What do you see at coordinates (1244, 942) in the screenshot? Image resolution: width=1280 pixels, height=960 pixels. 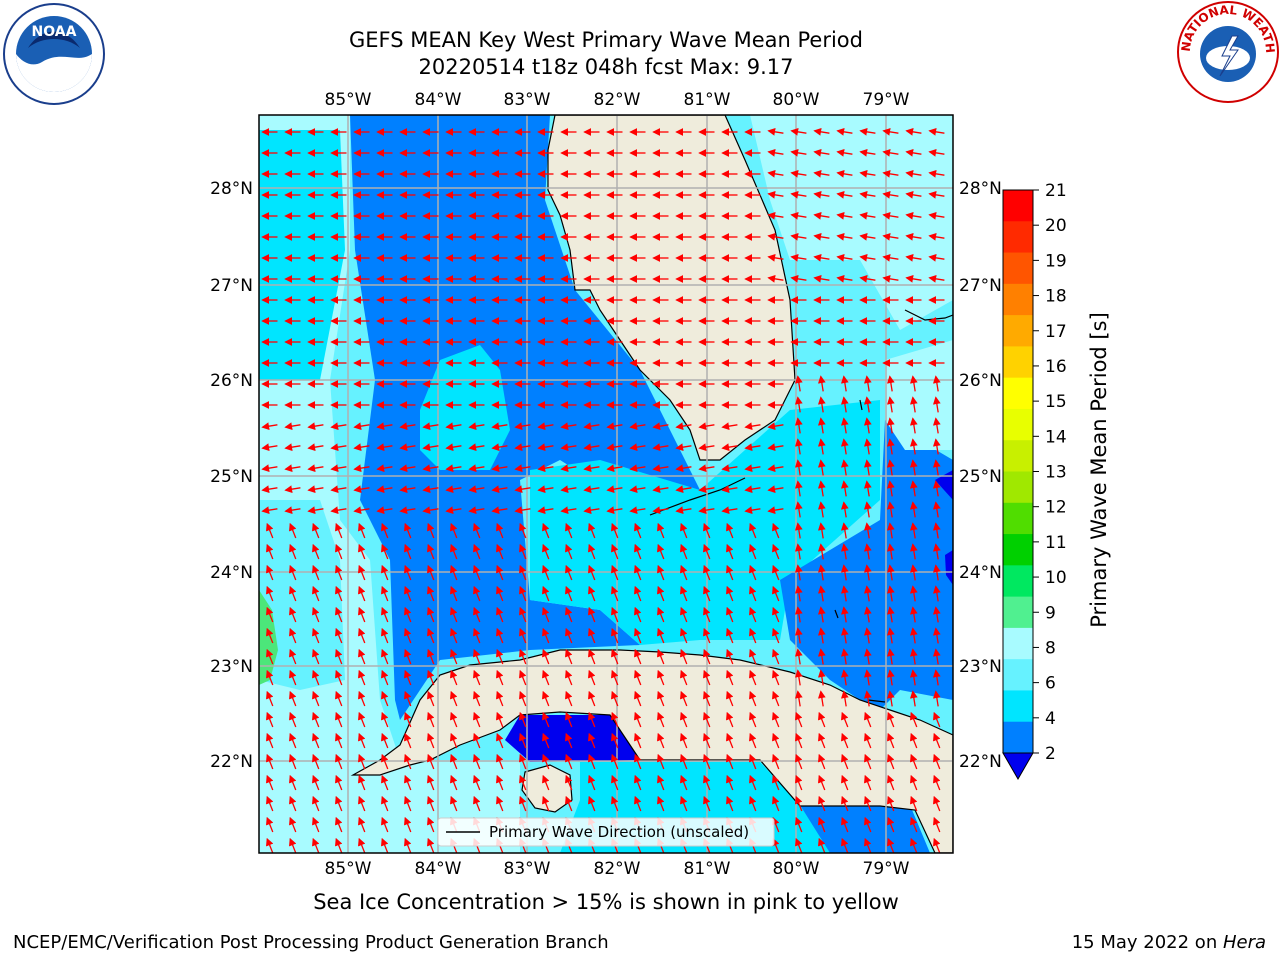 I see `footer-host: Hera` at bounding box center [1244, 942].